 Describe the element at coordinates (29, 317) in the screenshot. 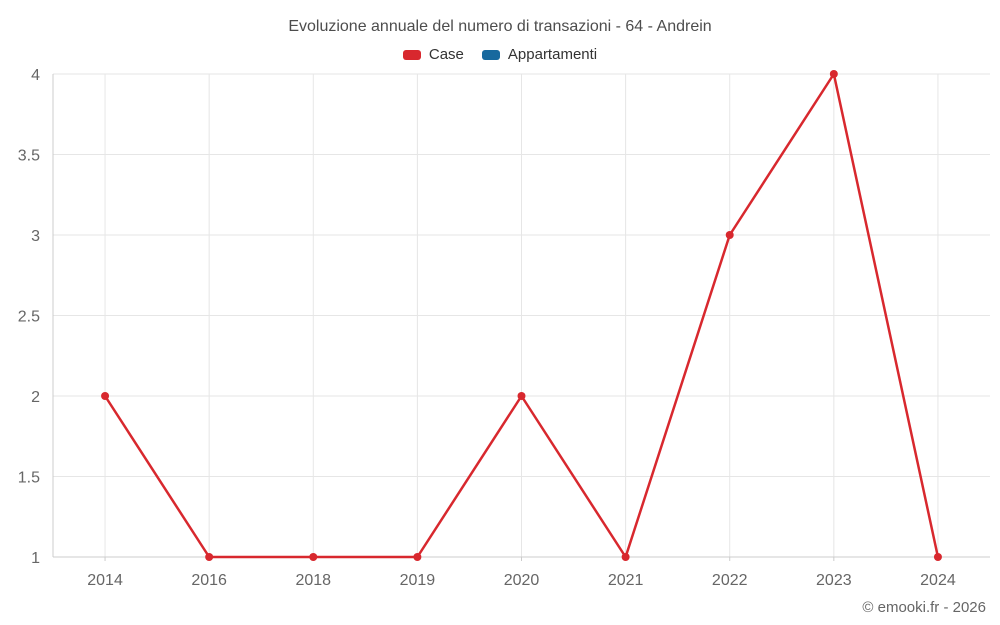

I see `y-axis-tick-label: 2.5` at that location.